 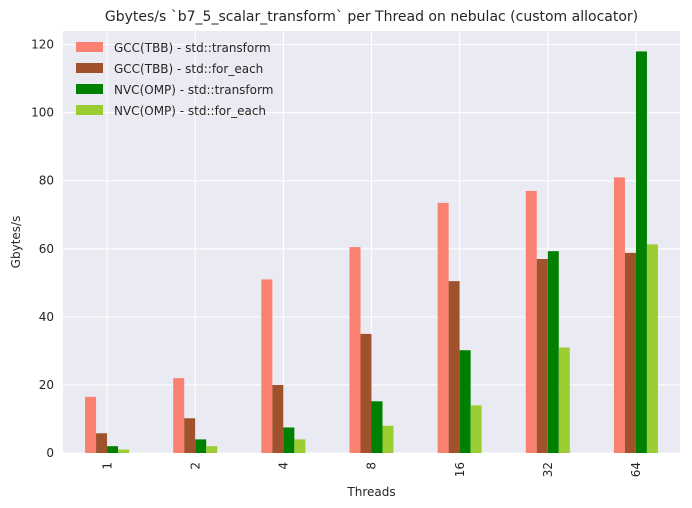 What do you see at coordinates (460, 469) in the screenshot?
I see `x-tick-label: 16` at bounding box center [460, 469].